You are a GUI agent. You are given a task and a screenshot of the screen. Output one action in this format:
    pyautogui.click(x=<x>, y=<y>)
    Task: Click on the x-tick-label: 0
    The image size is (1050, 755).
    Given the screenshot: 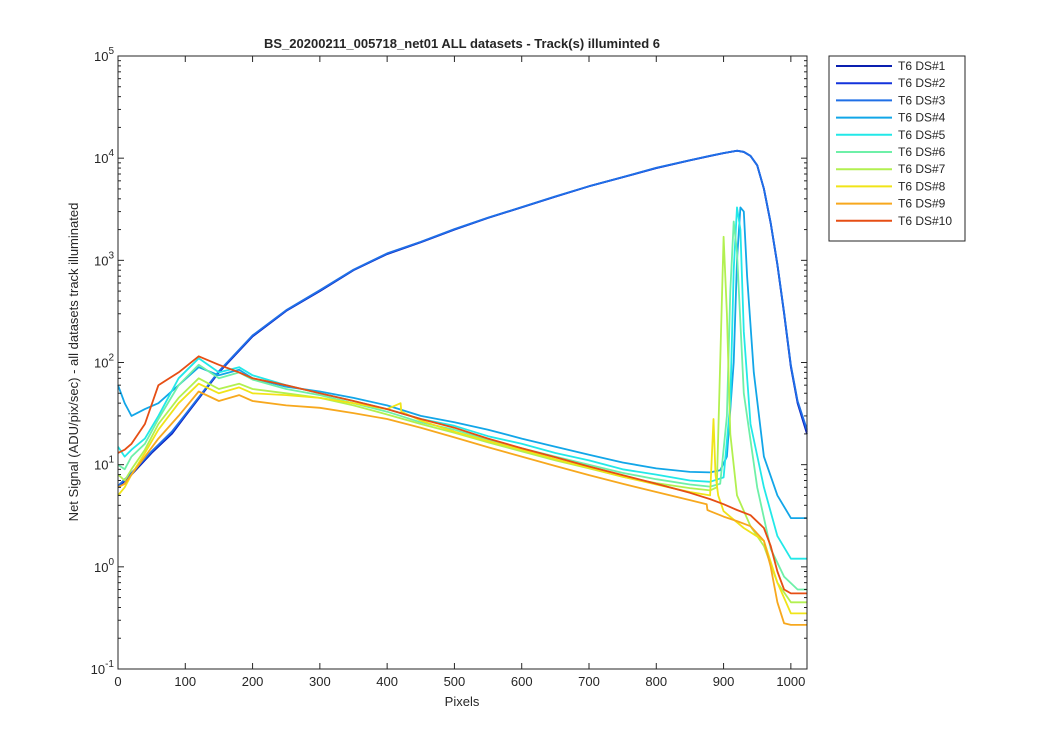 What is the action you would take?
    pyautogui.click(x=117, y=681)
    